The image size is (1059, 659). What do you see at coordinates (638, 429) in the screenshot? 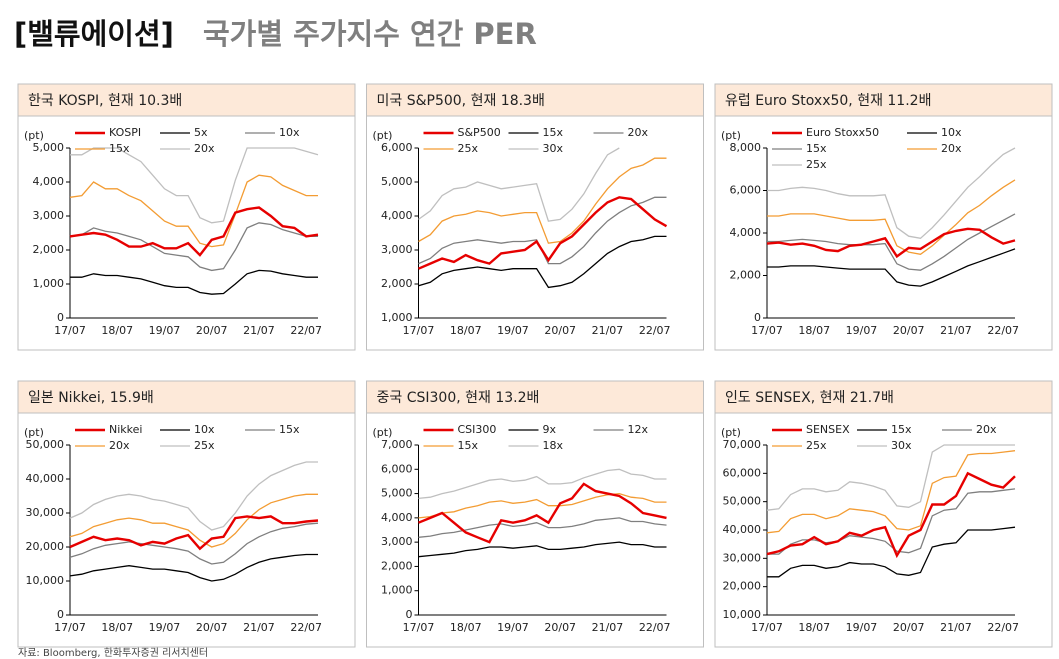
I see `legend-label: 12x` at bounding box center [638, 429].